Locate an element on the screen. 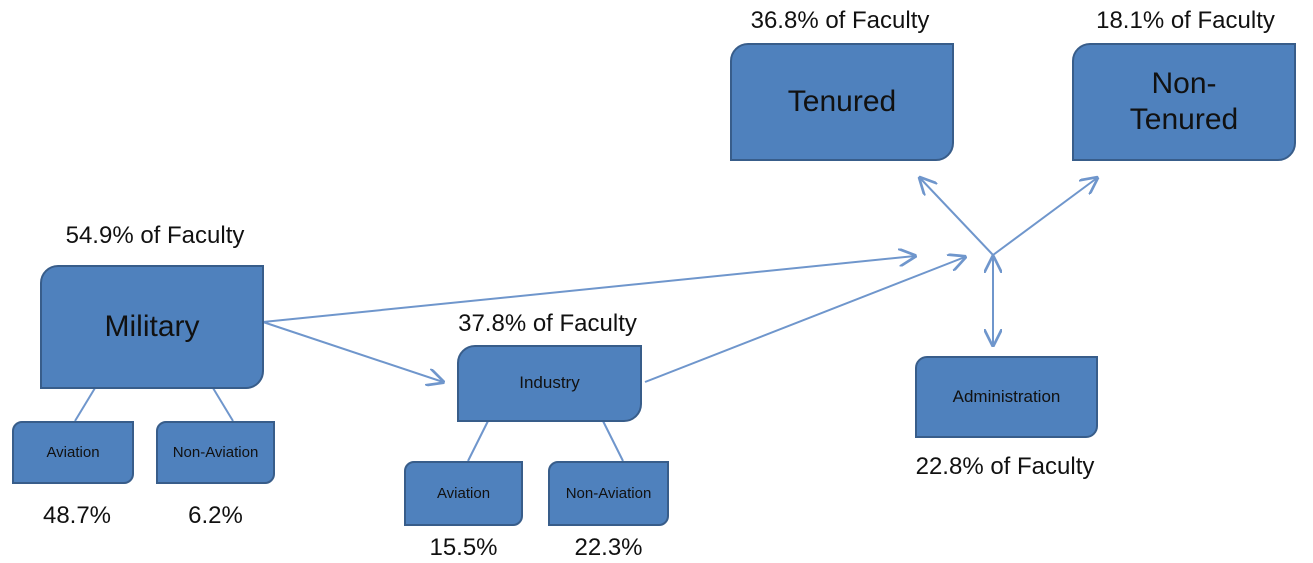  caption: 22.3% is located at coordinates (608, 547).